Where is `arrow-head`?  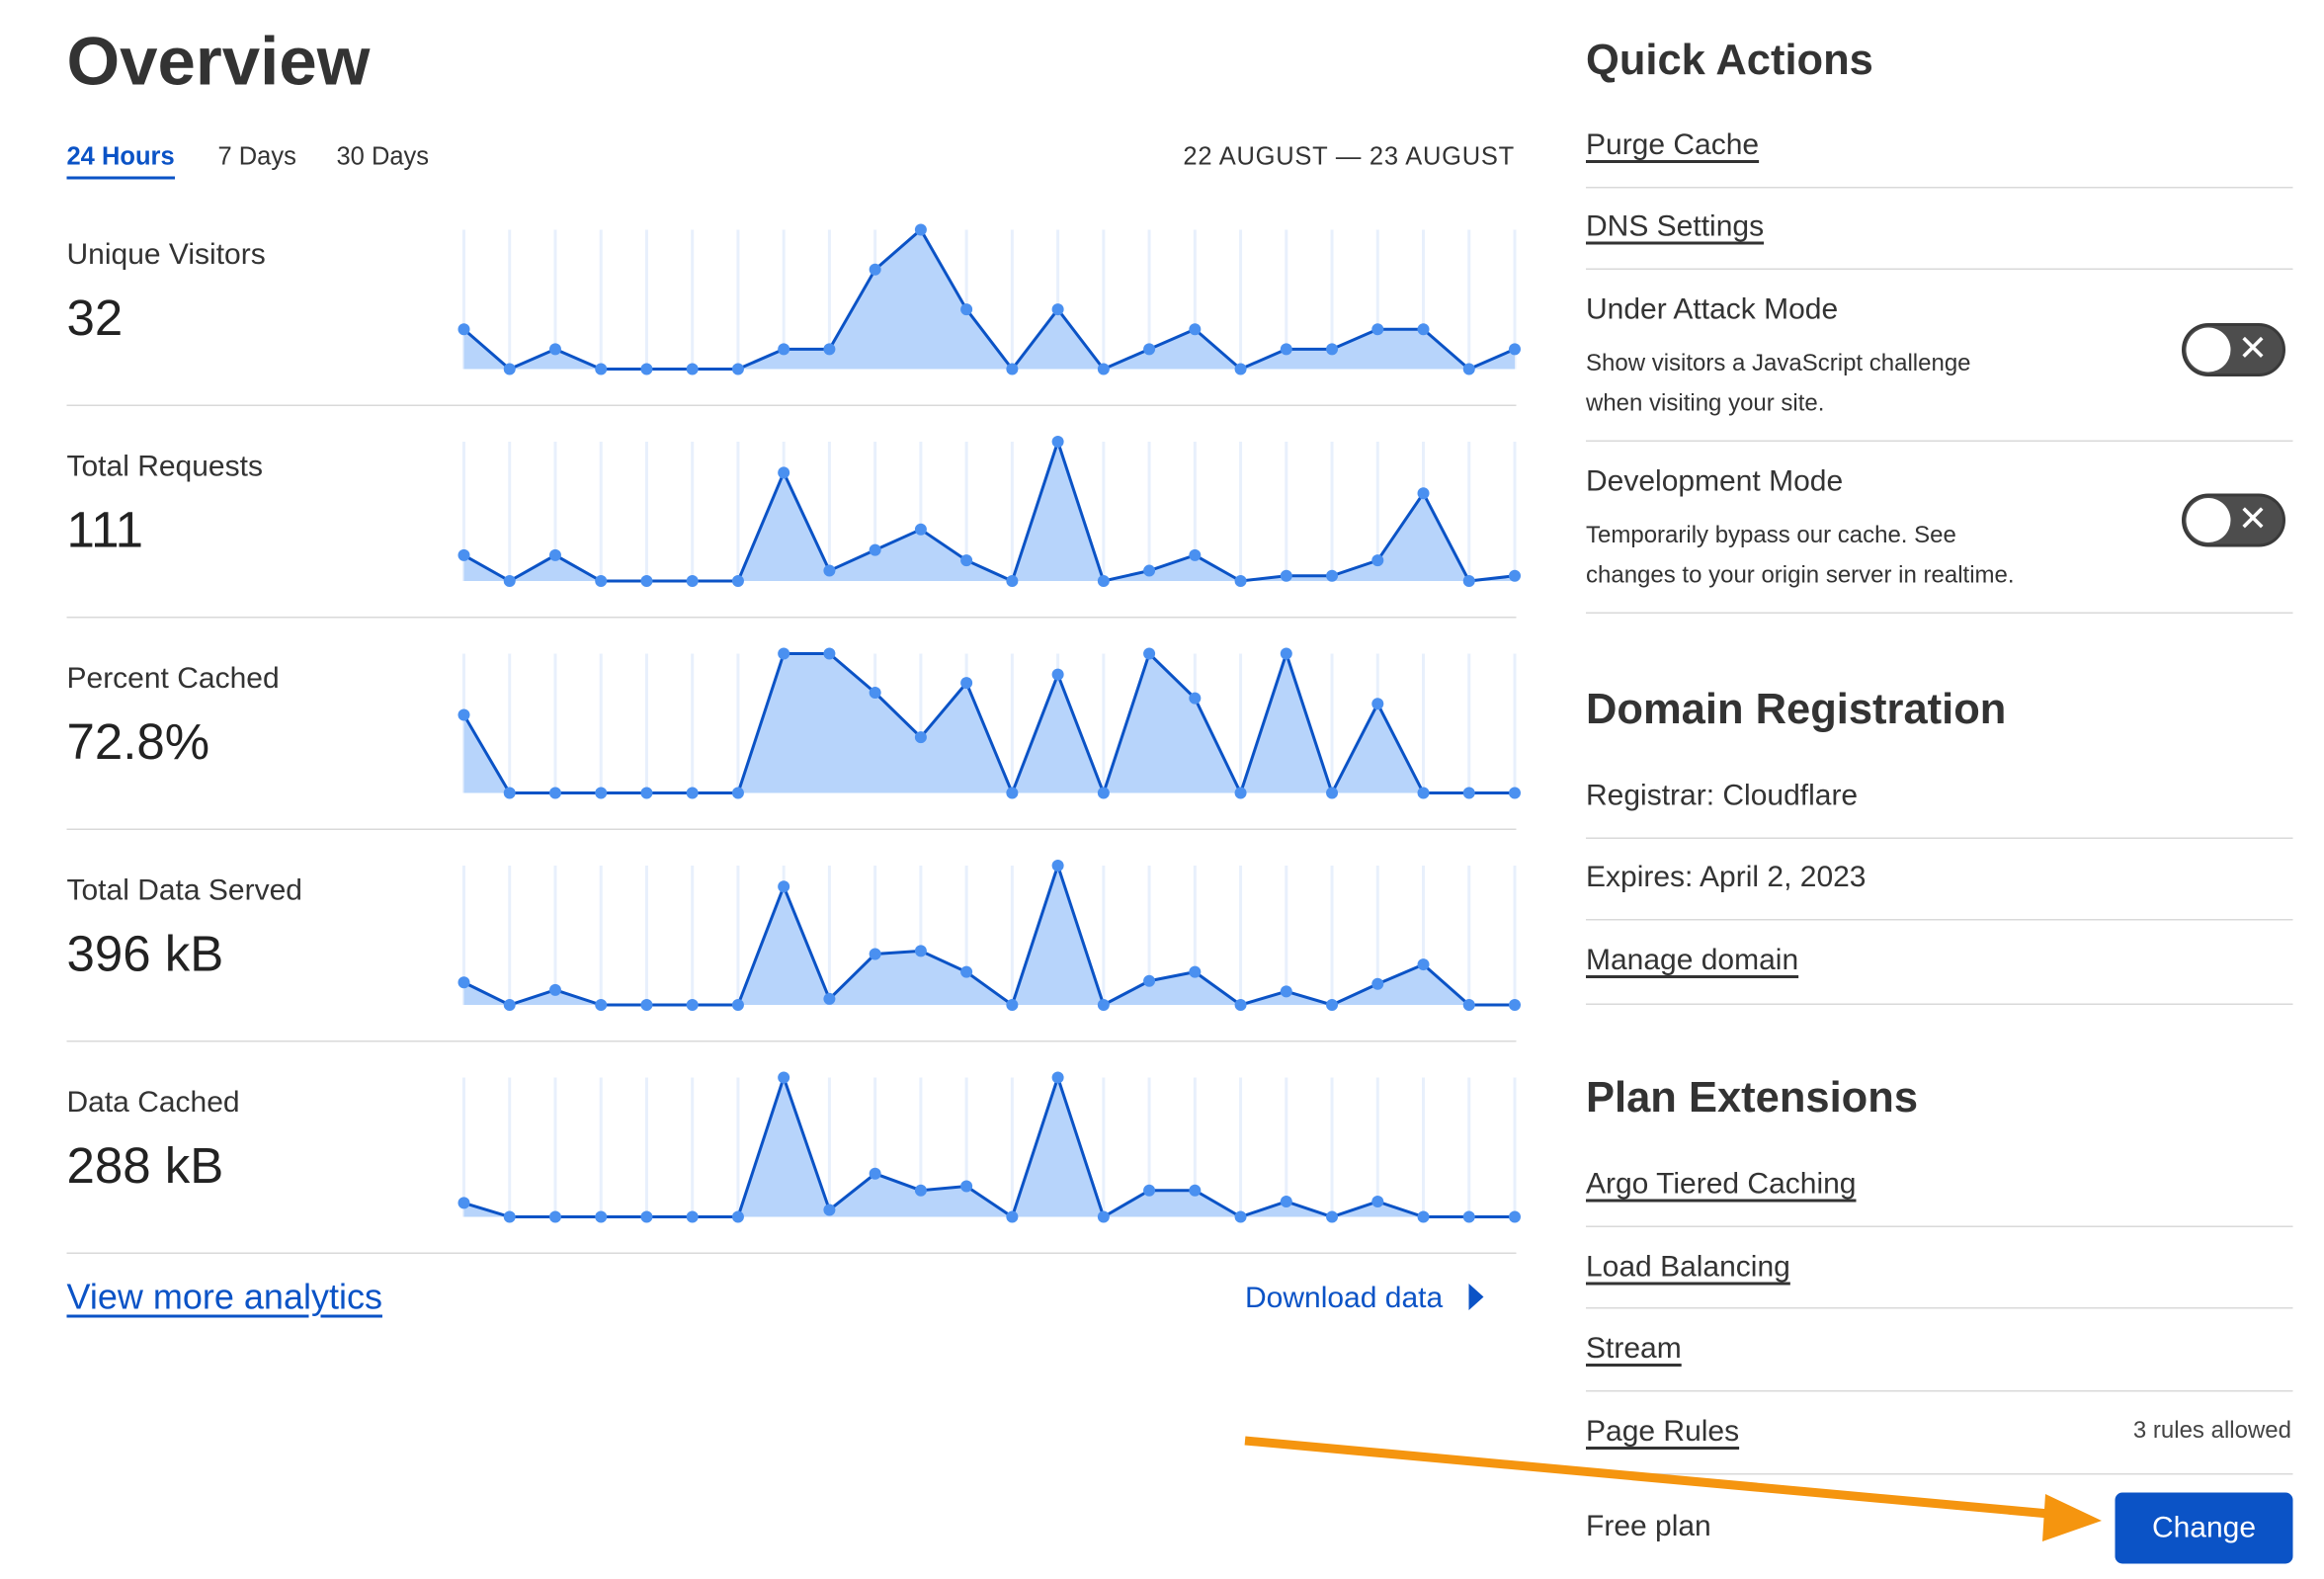 arrow-head is located at coordinates (2072, 1517).